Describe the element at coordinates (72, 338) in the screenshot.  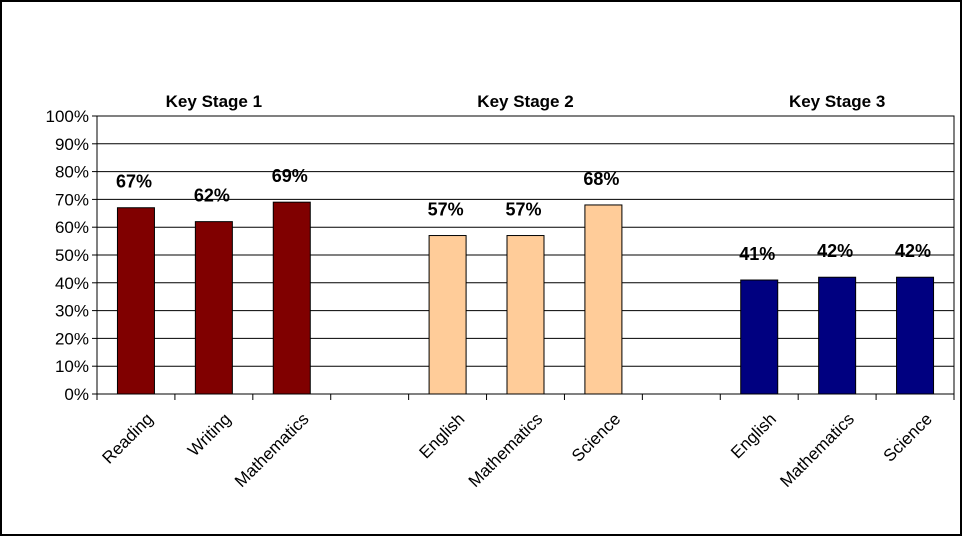
I see `y-tick-label: 20%` at that location.